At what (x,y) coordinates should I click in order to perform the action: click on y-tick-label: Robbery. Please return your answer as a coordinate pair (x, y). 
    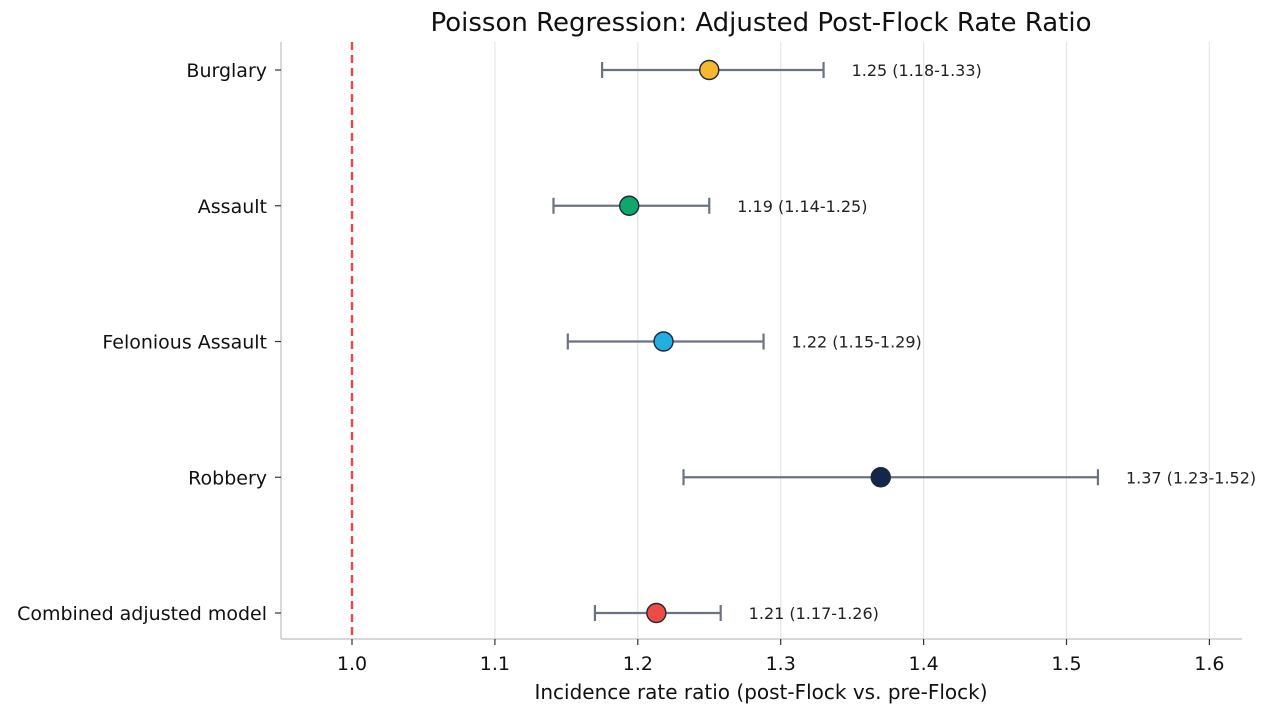
    Looking at the image, I should click on (227, 478).